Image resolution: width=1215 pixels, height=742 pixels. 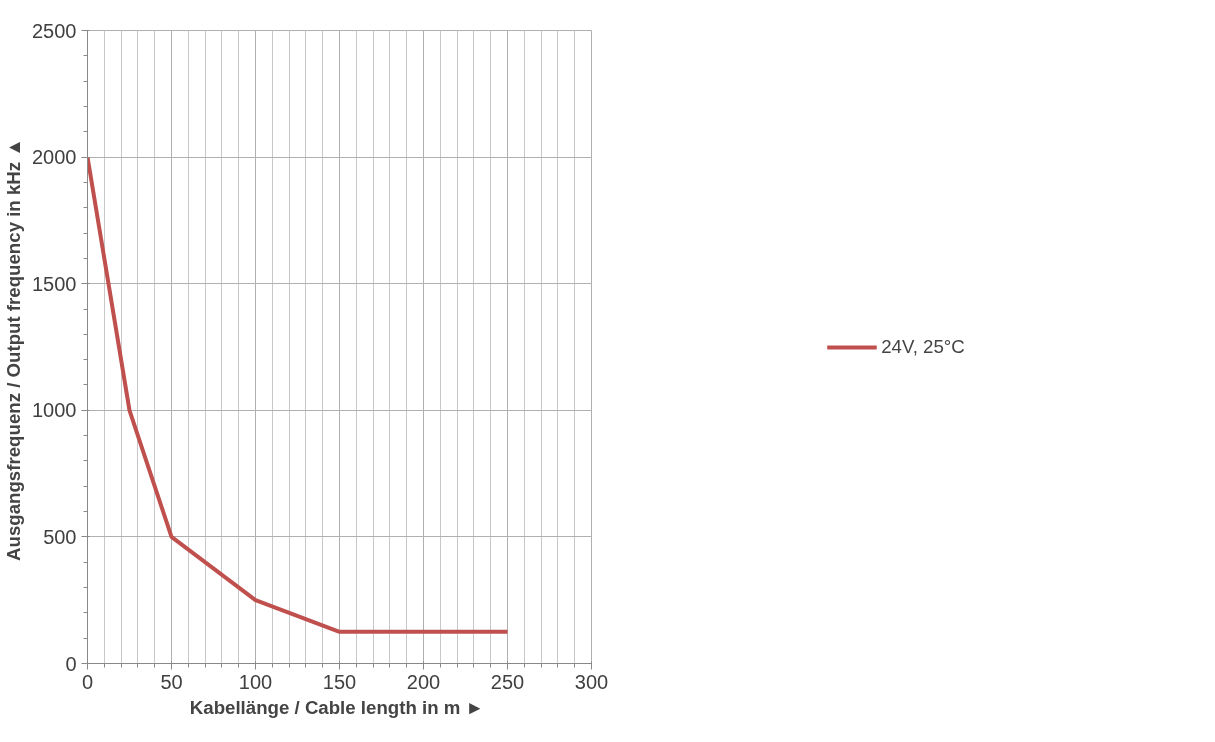 What do you see at coordinates (54, 30) in the screenshot?
I see `y-tick-label: 2500` at bounding box center [54, 30].